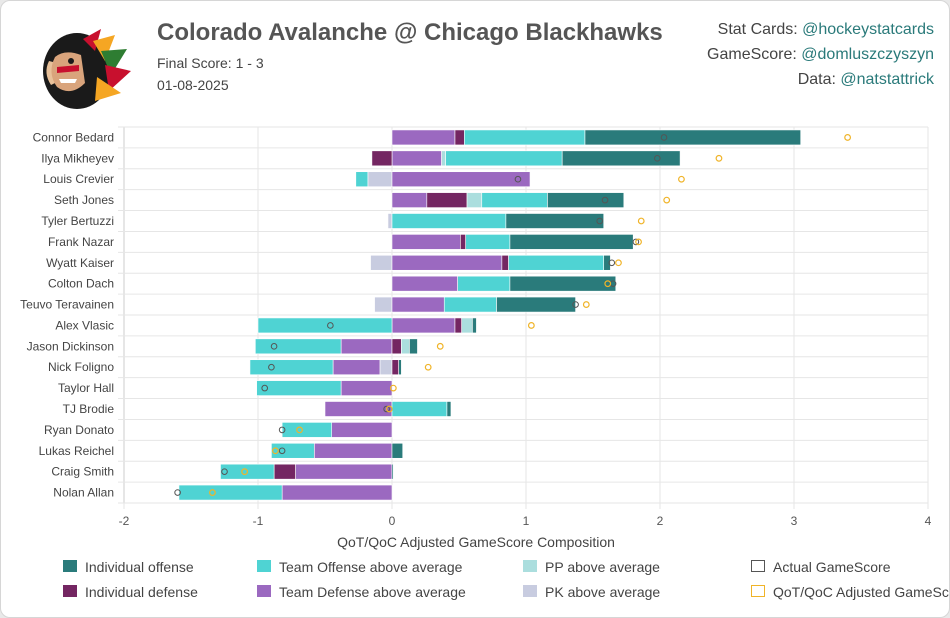 The image size is (950, 618). I want to click on player-label: Teuvo Teravainen, so click(67, 305).